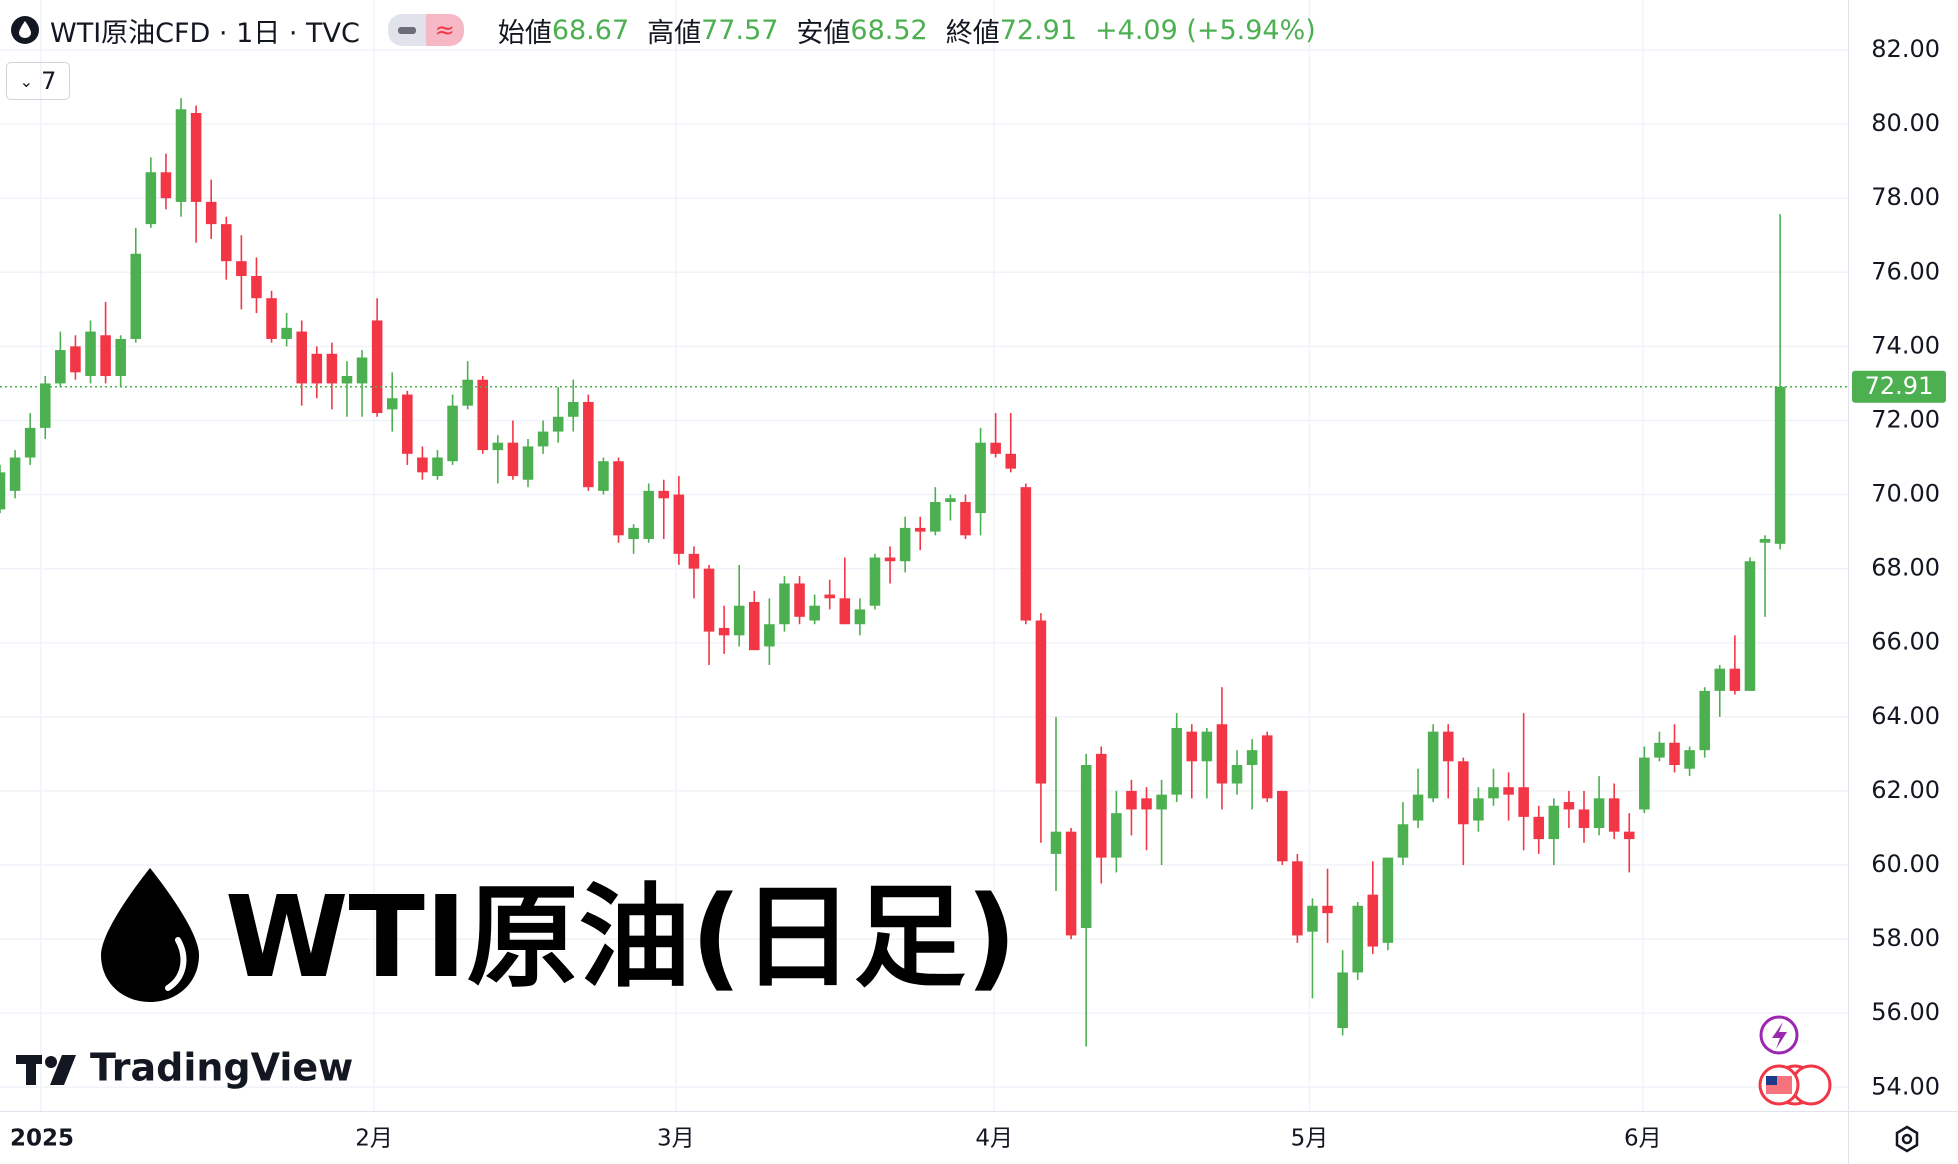 This screenshot has height=1164, width=1958. Describe the element at coordinates (889, 30) in the screenshot. I see `low-value: 68.52` at that location.